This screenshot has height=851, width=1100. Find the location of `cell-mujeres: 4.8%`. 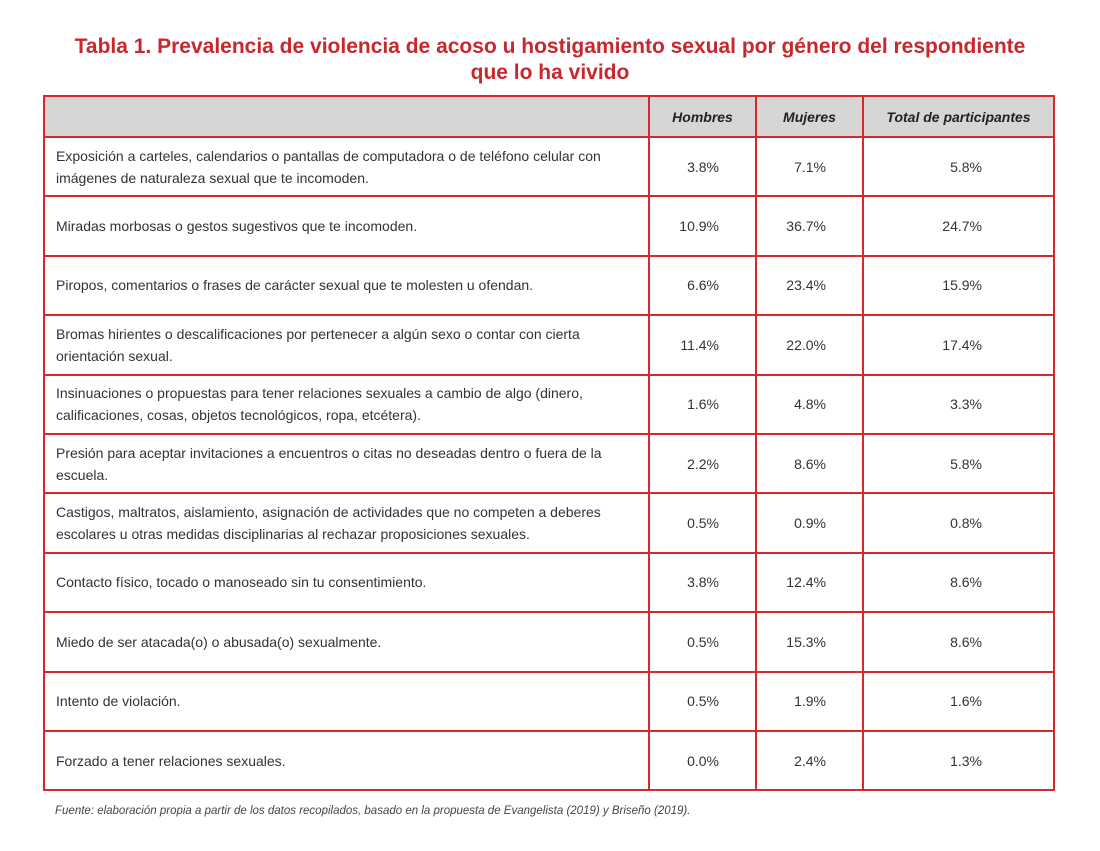

cell-mujeres: 4.8% is located at coordinates (809, 404).